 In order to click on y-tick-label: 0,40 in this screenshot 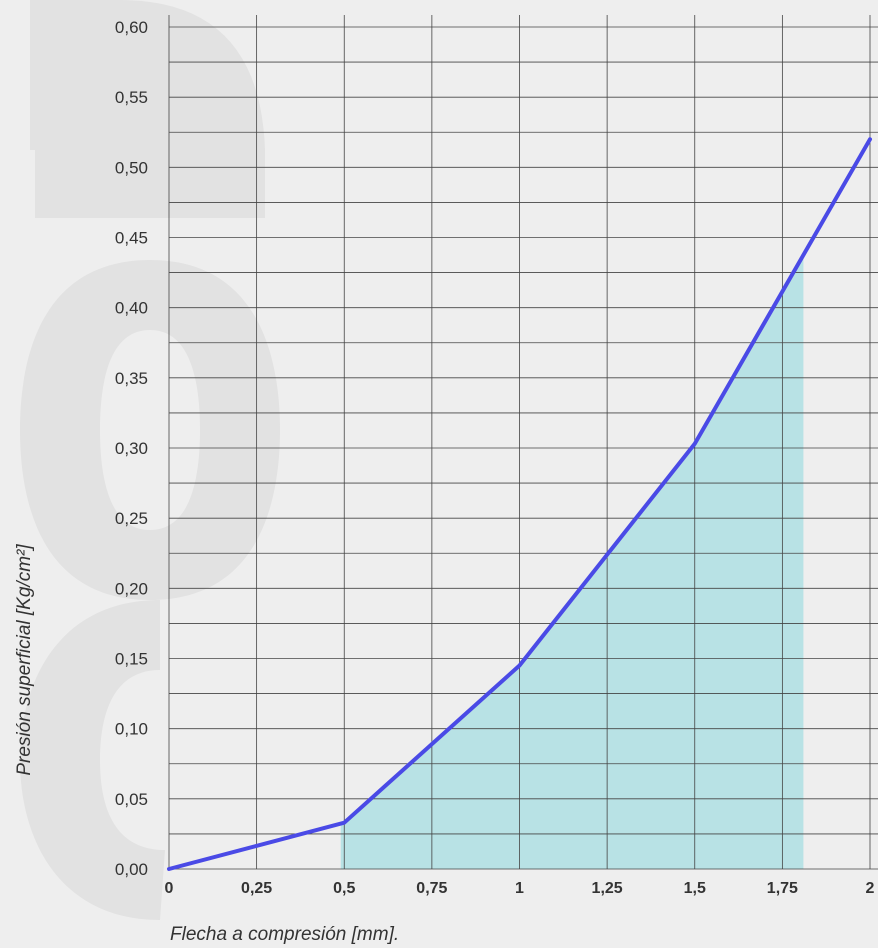, I will do `click(131, 308)`.